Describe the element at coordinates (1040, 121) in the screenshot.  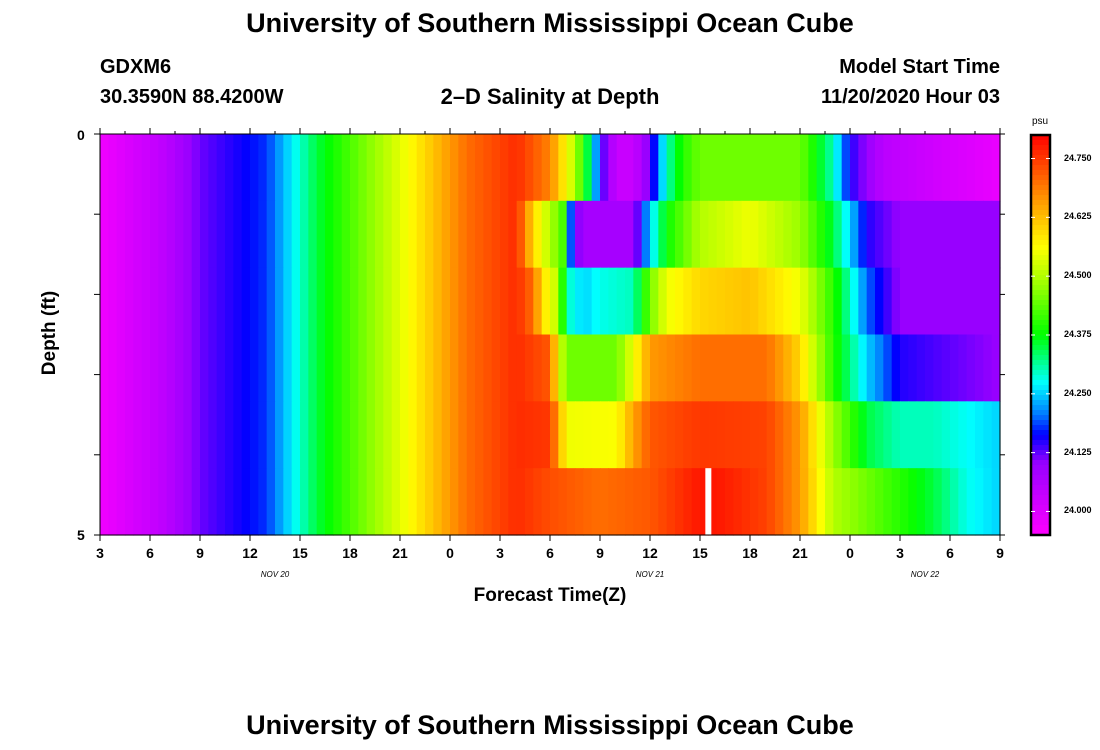
I see `colorbar-units: psu` at that location.